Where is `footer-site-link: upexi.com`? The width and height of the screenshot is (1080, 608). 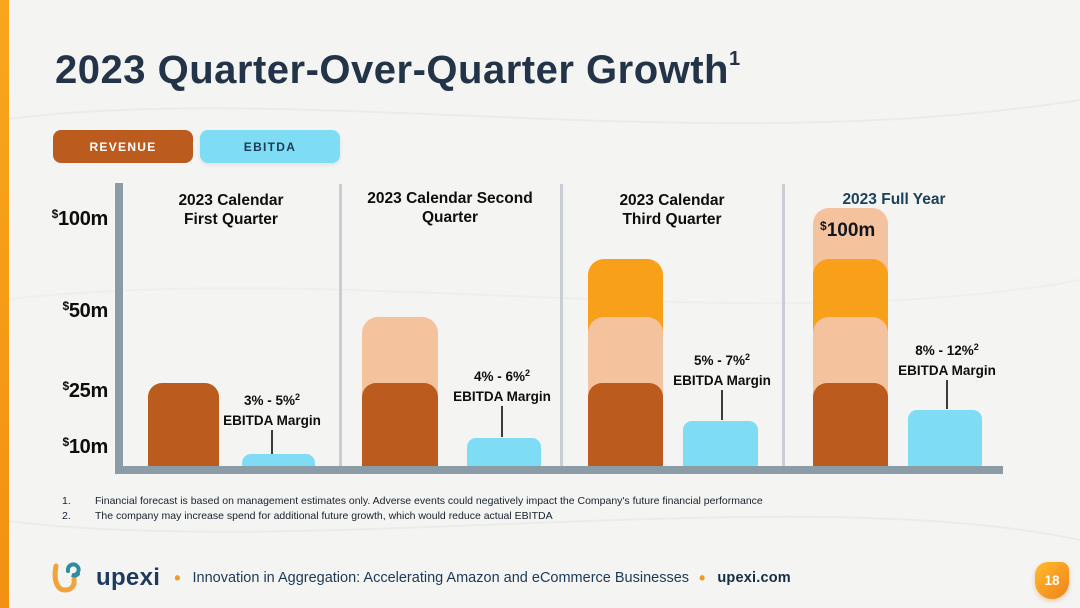
footer-site-link: upexi.com is located at coordinates (754, 578).